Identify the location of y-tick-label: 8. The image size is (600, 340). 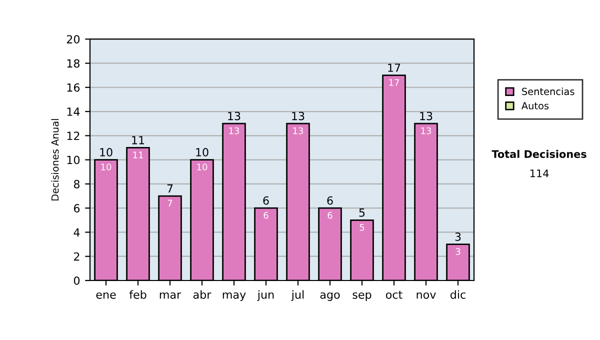
(77, 184).